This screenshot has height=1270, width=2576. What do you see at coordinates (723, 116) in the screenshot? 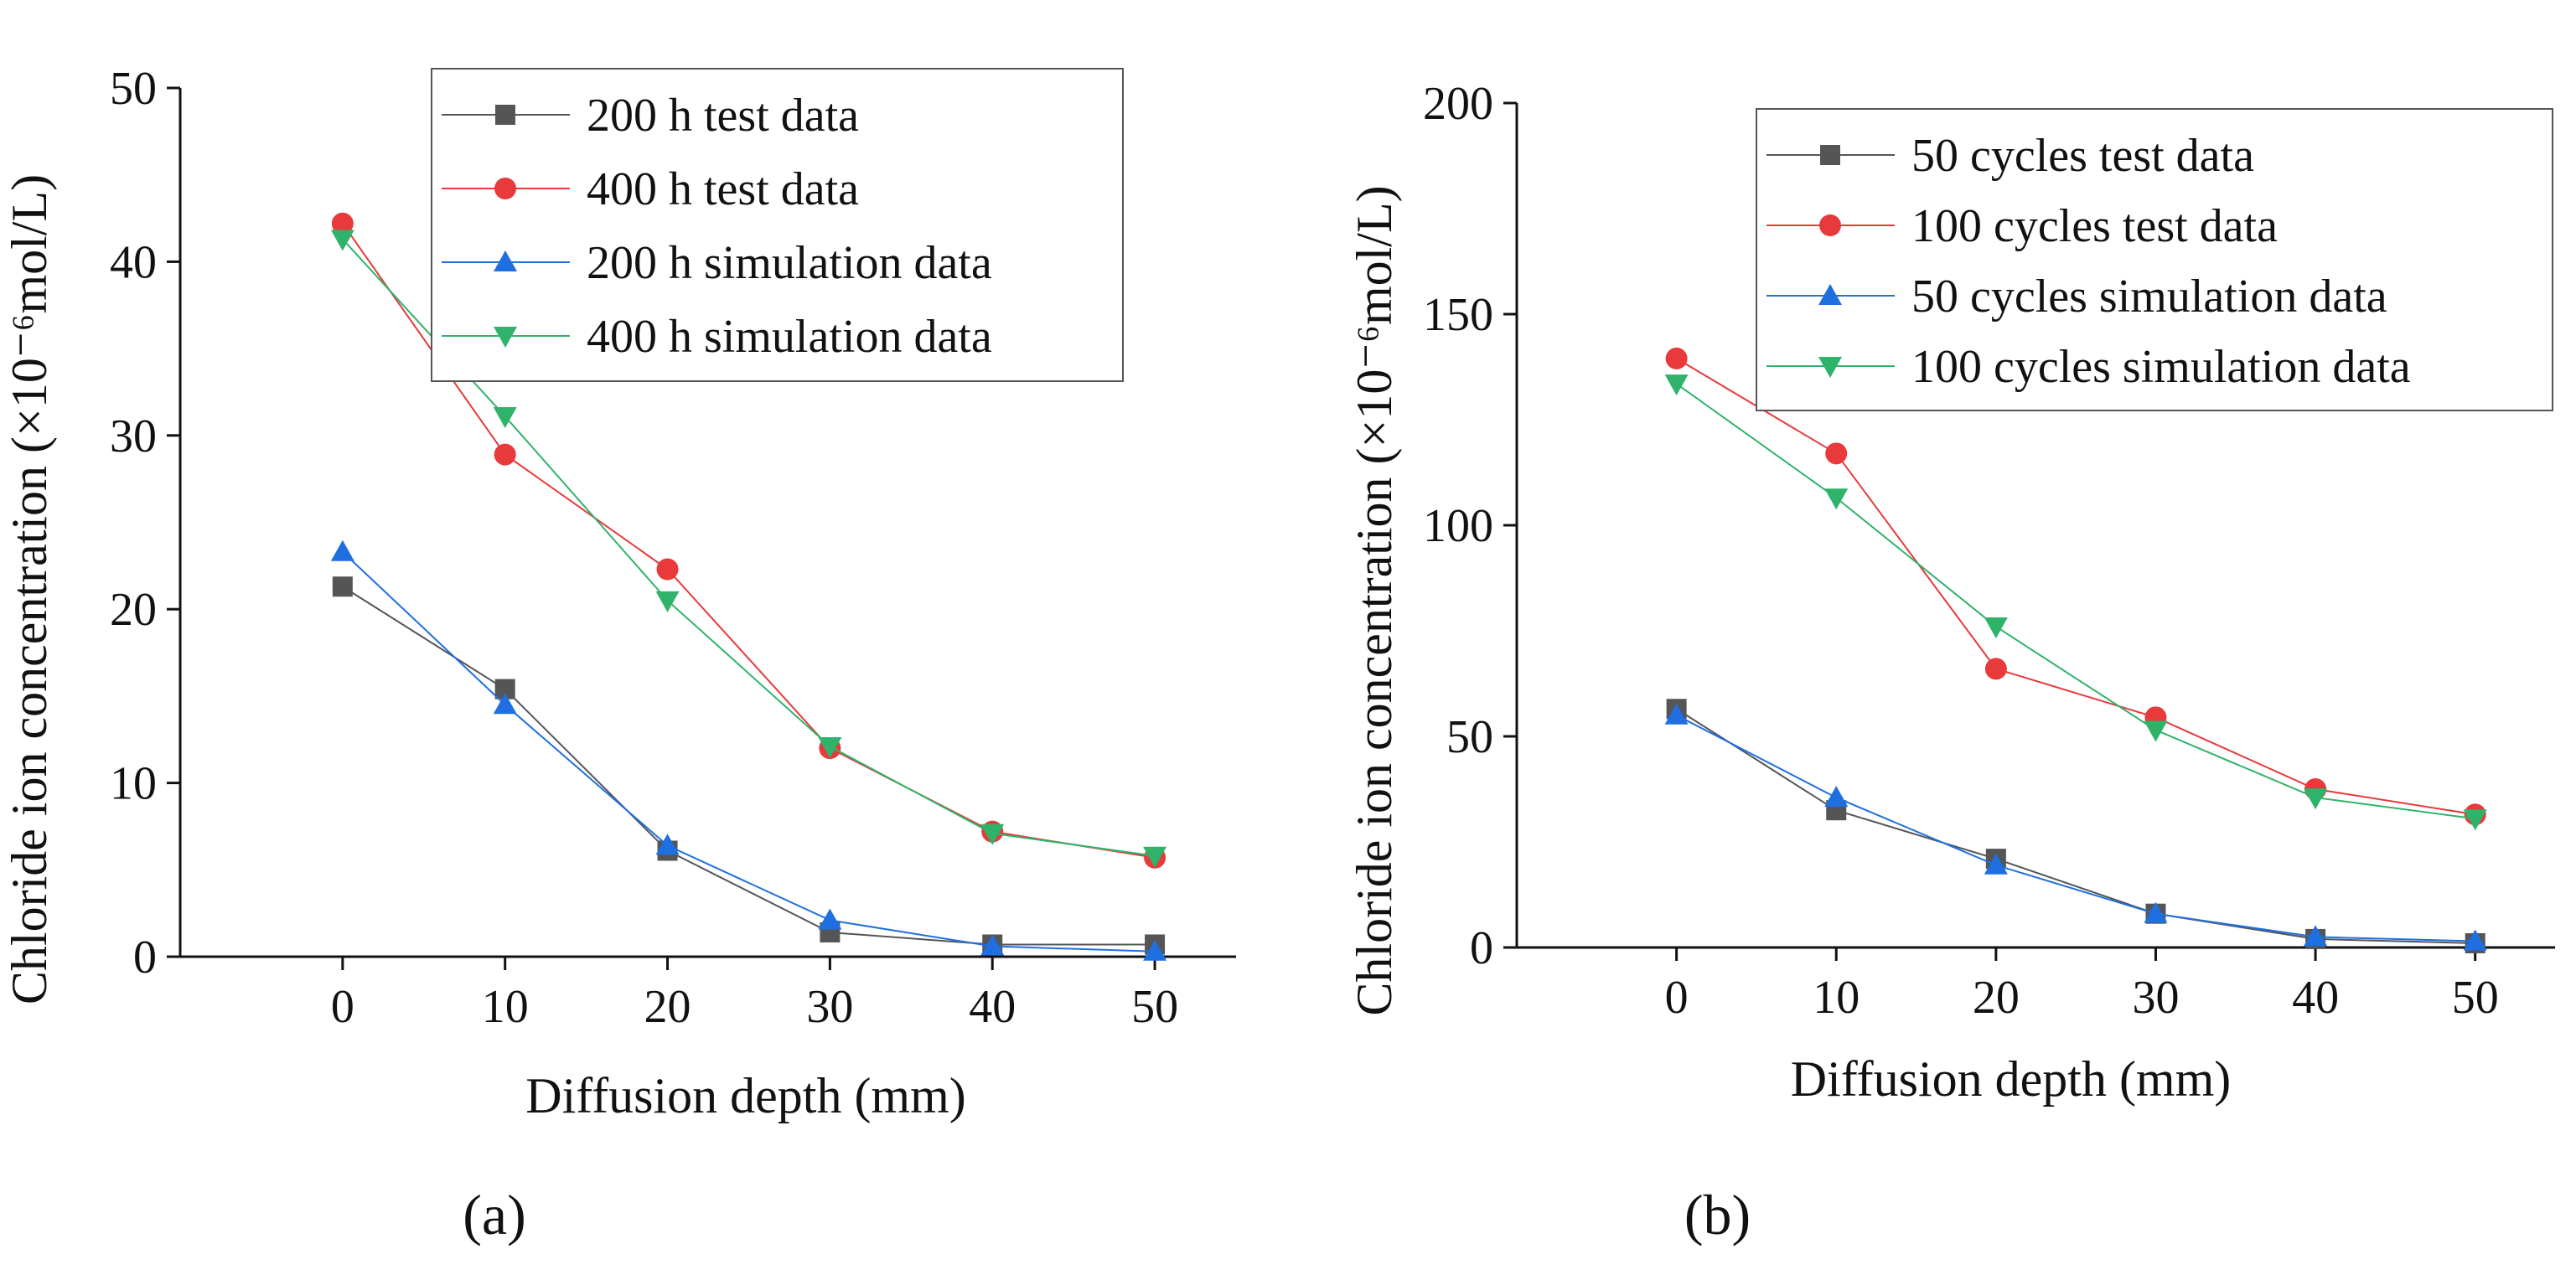
I see `legend-label-0: 200 h test data` at bounding box center [723, 116].